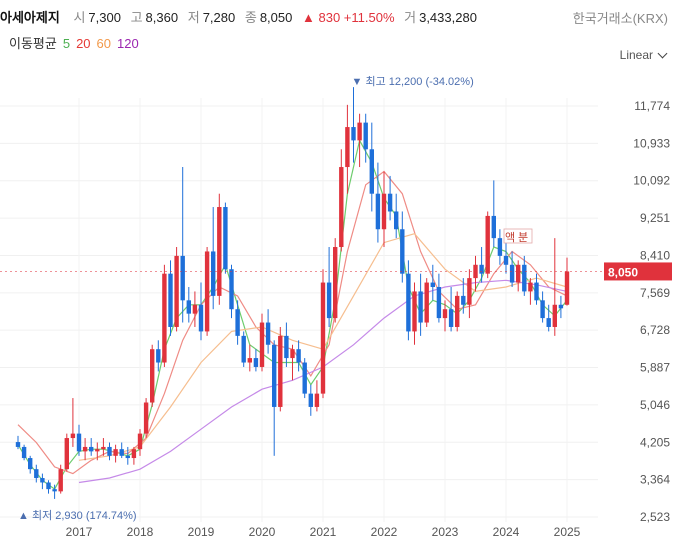  Describe the element at coordinates (140, 532) in the screenshot. I see `x-tick-label: 2018` at that location.